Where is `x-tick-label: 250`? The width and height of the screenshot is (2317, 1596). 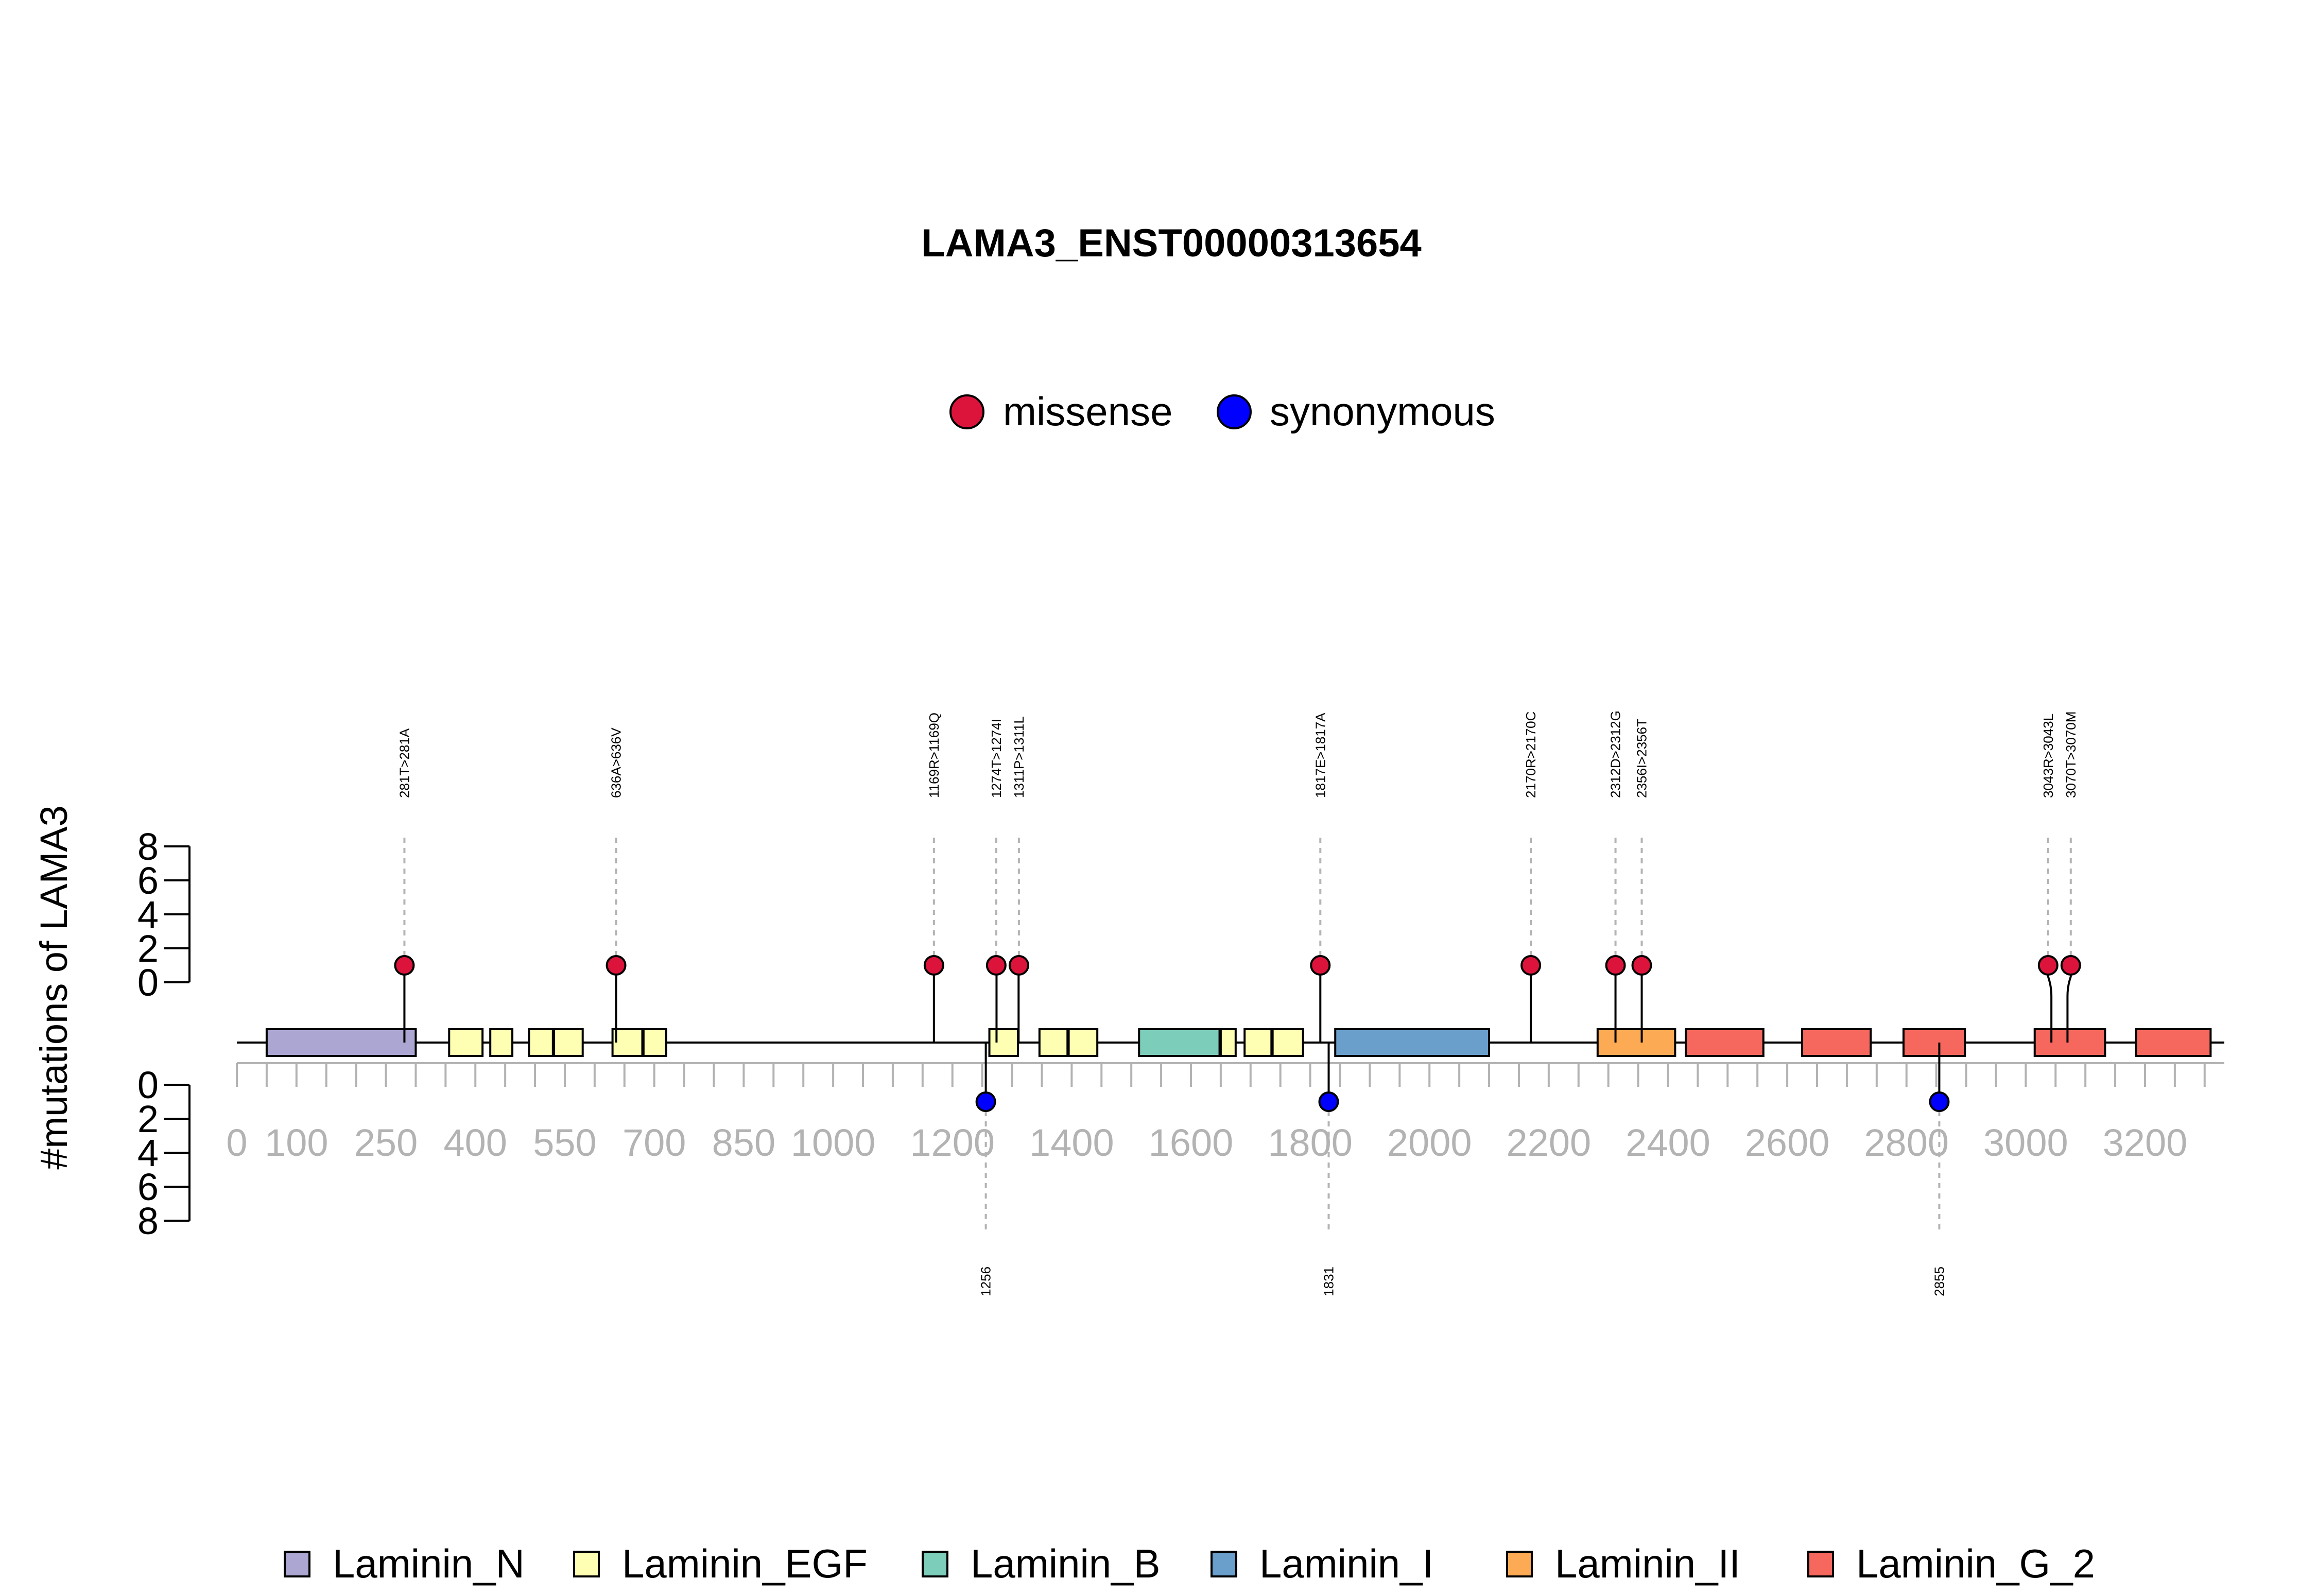
x-tick-label: 250 is located at coordinates (386, 1142).